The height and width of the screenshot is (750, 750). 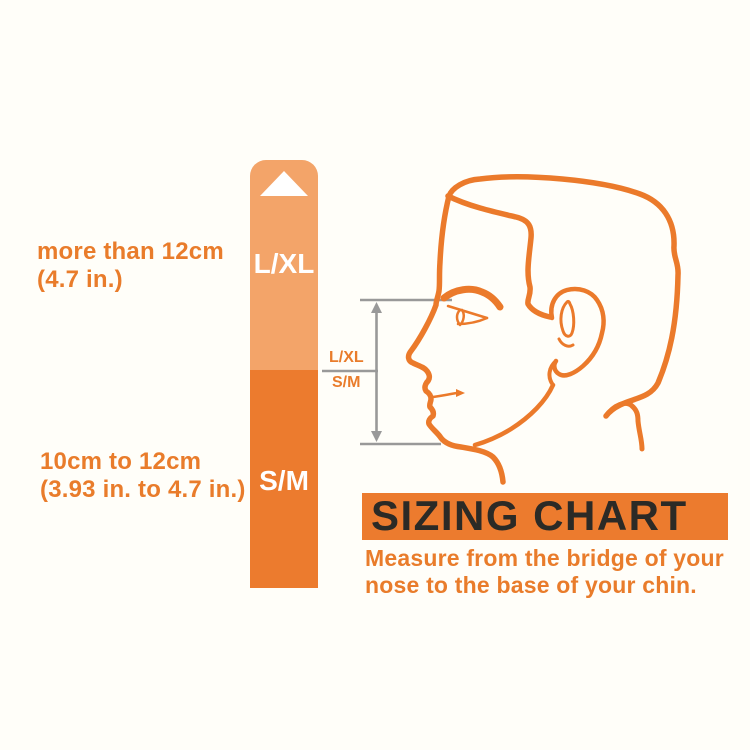 I want to click on head-hair-outline, so click(x=563, y=296).